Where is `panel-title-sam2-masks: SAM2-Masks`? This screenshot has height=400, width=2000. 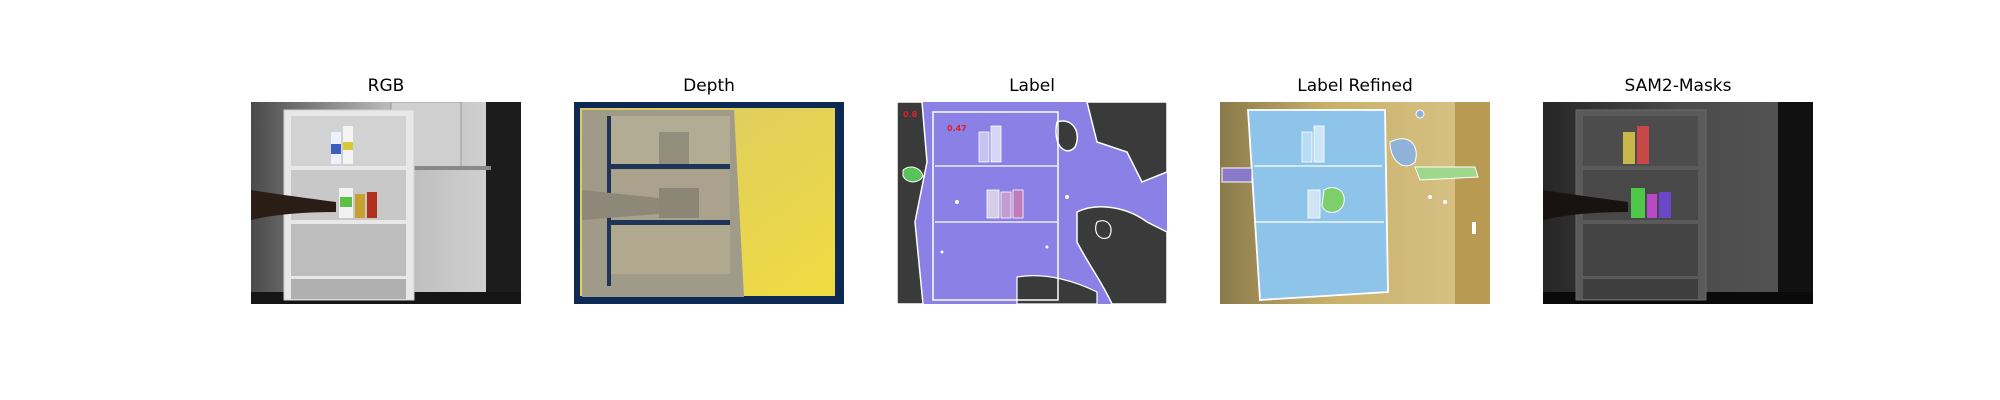
panel-title-sam2-masks: SAM2-Masks is located at coordinates (1678, 86).